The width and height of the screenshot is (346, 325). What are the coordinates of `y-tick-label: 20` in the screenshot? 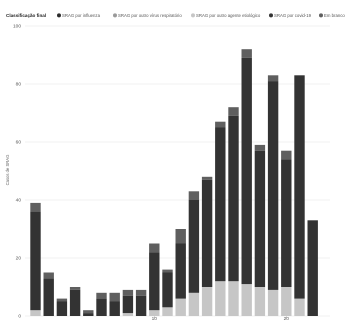 It's located at (19, 259).